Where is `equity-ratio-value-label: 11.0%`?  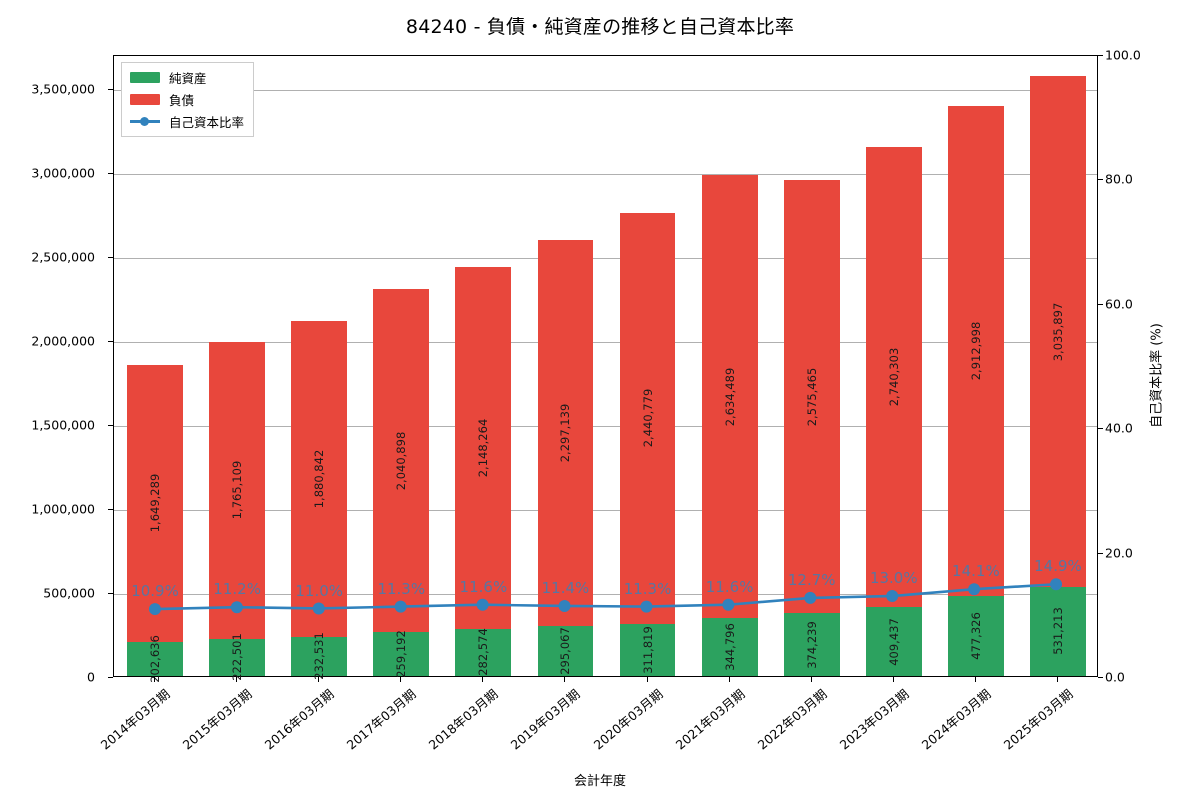
equity-ratio-value-label: 11.0% is located at coordinates (319, 590).